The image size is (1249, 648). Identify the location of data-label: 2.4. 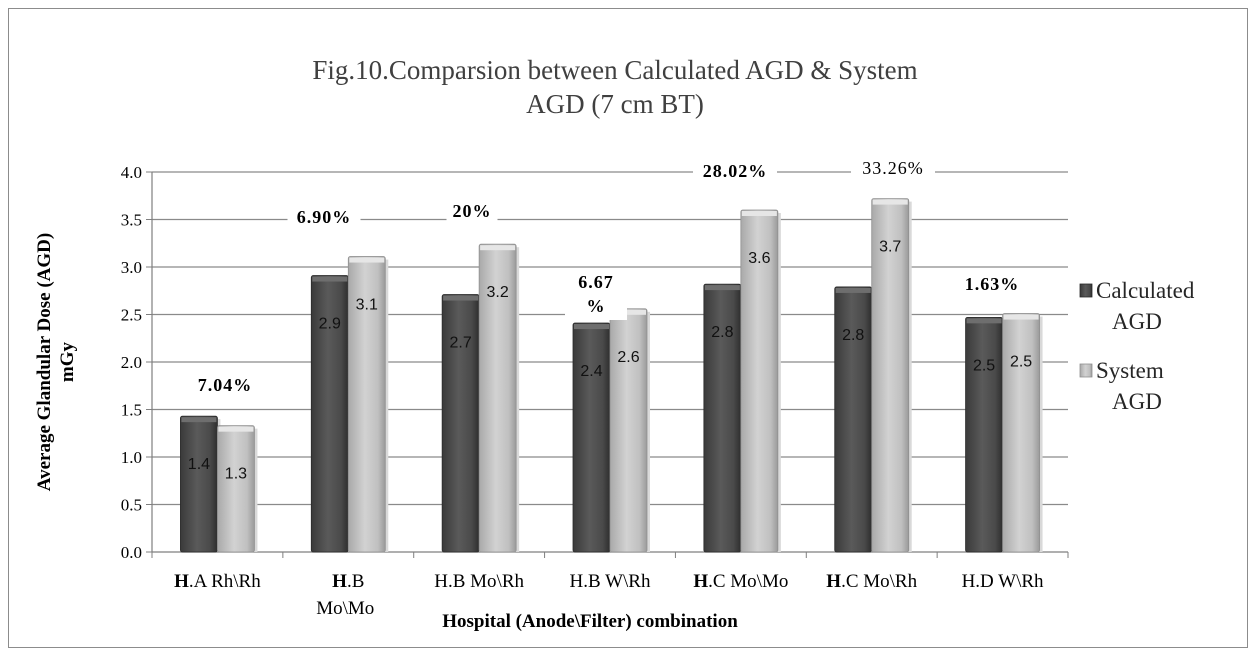
(591, 371).